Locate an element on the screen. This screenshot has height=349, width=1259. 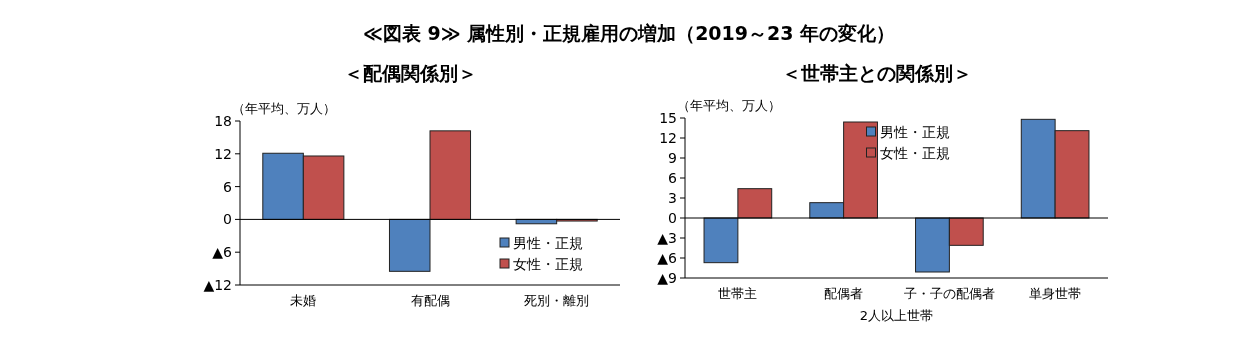
y-tick-label: 3 is located at coordinates (672, 198).